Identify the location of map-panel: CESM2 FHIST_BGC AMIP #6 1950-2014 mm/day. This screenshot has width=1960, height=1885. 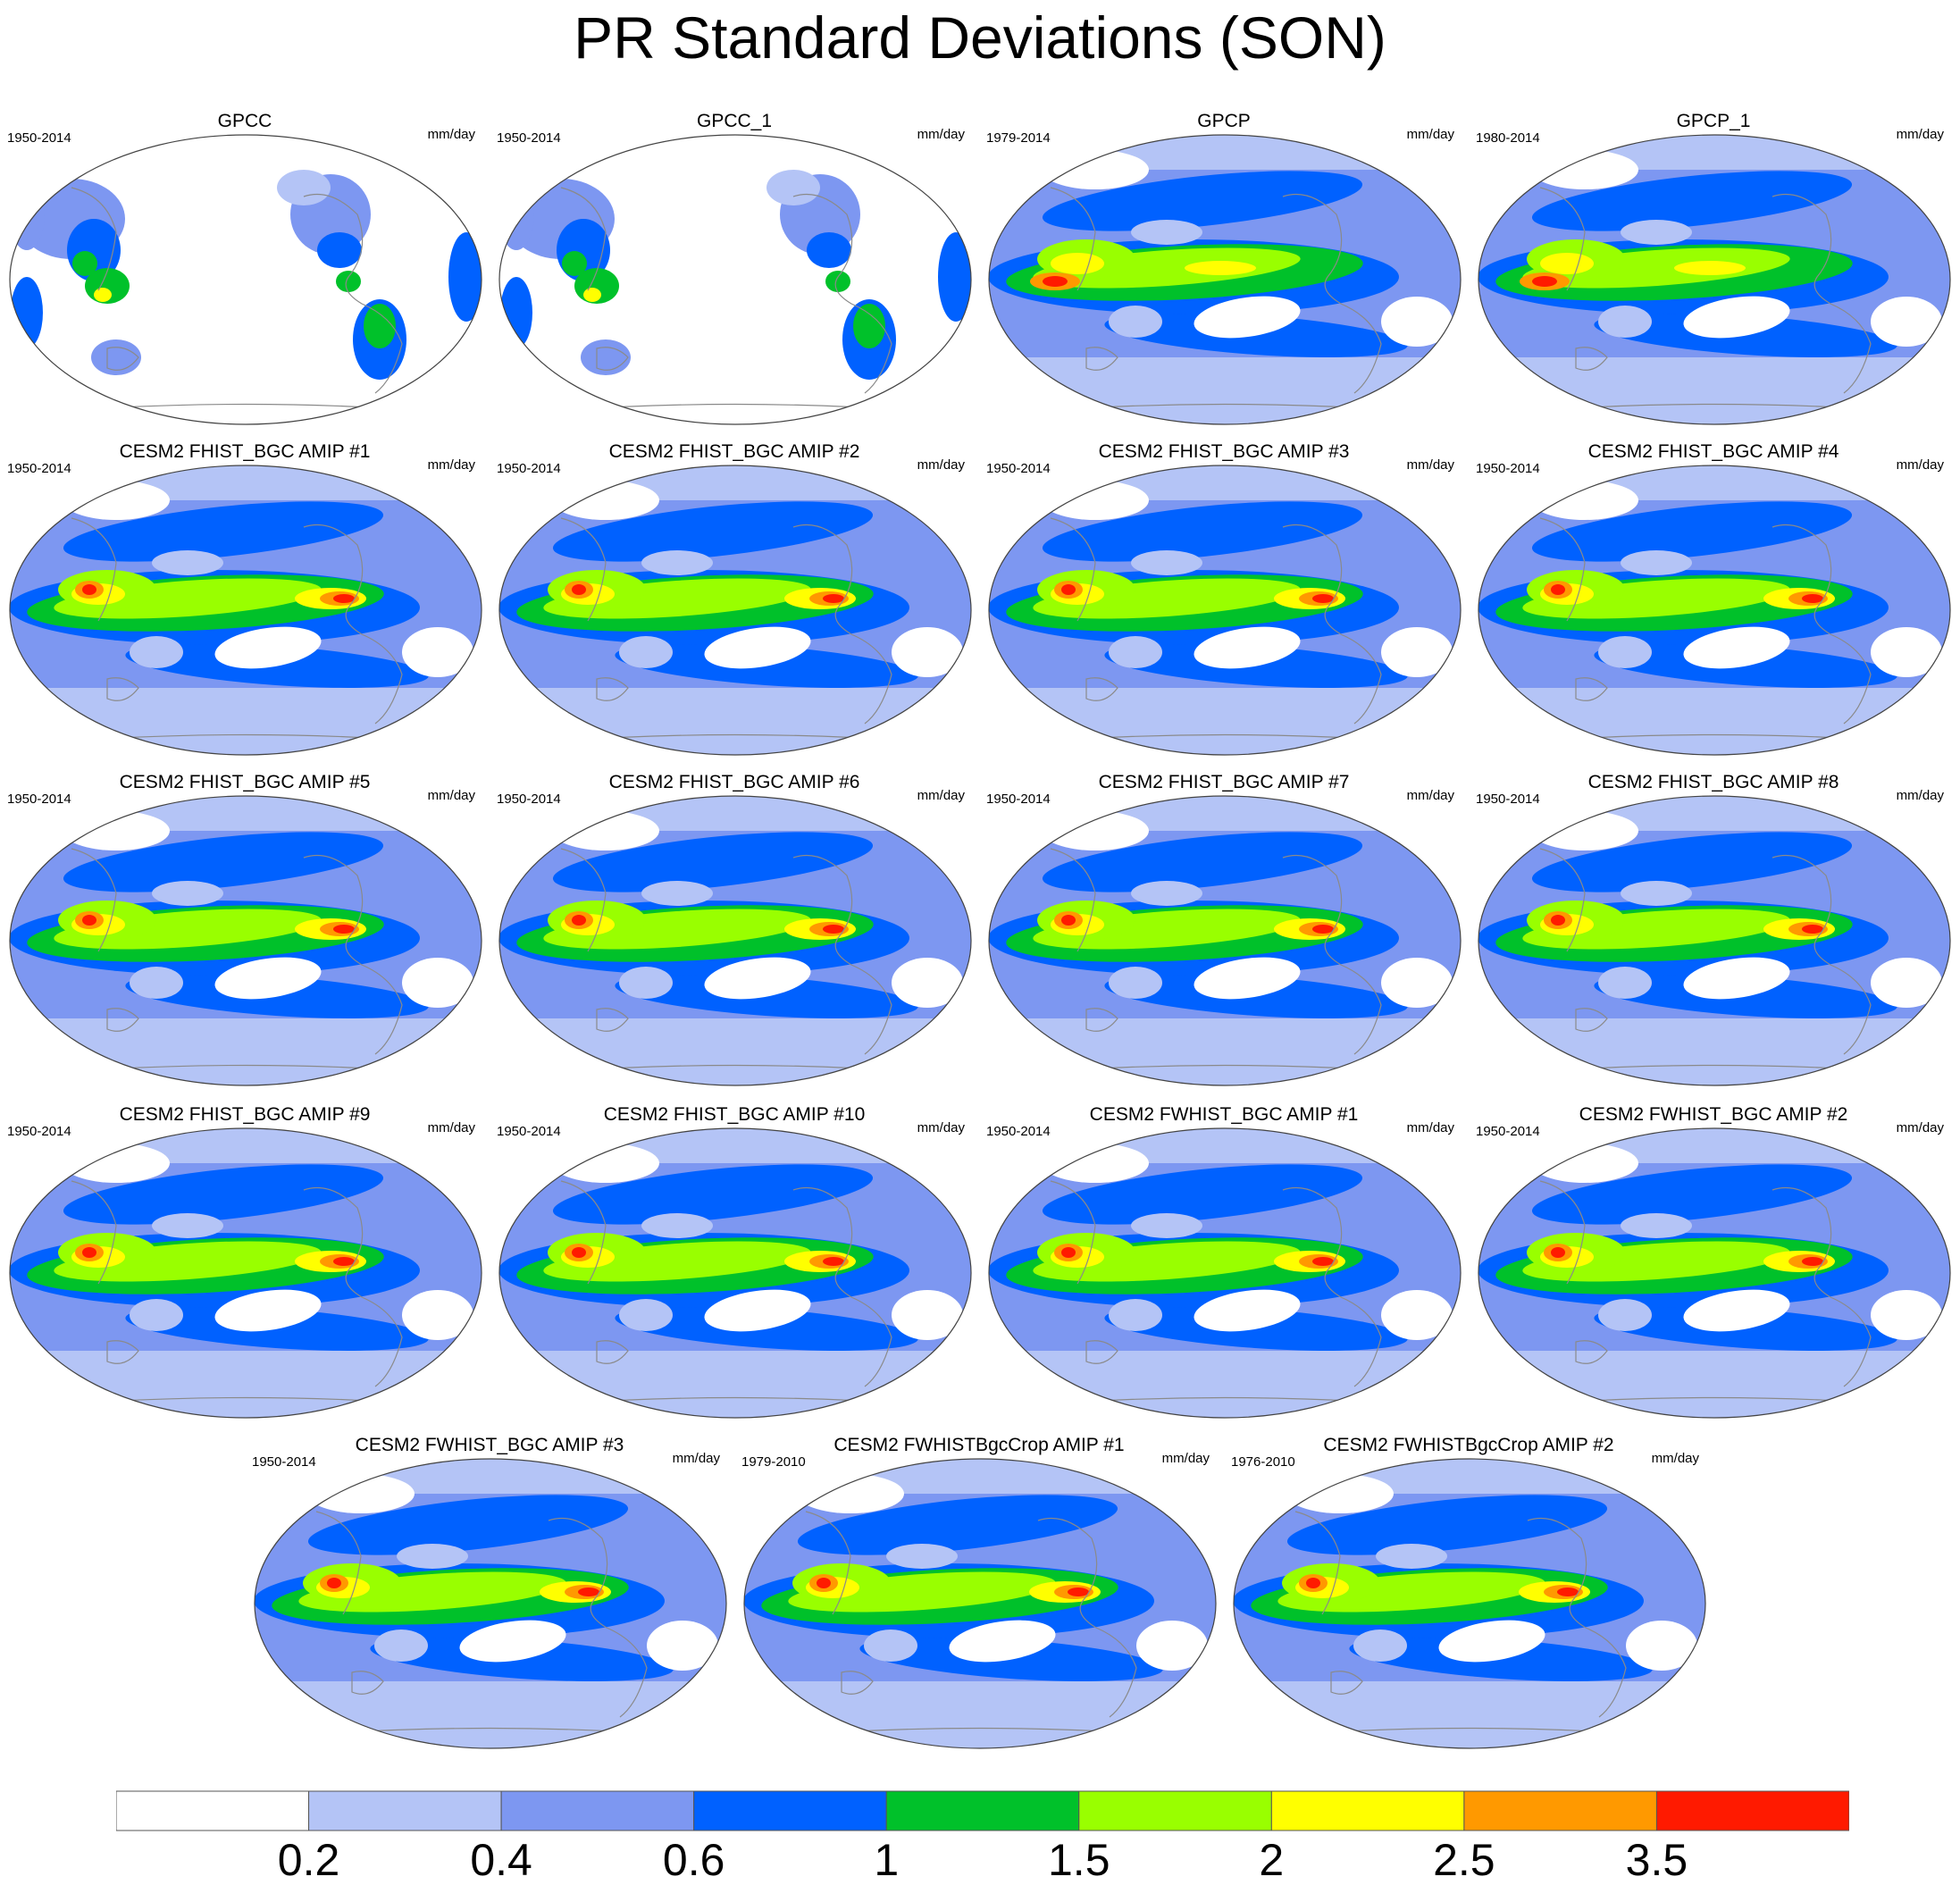
(734, 932).